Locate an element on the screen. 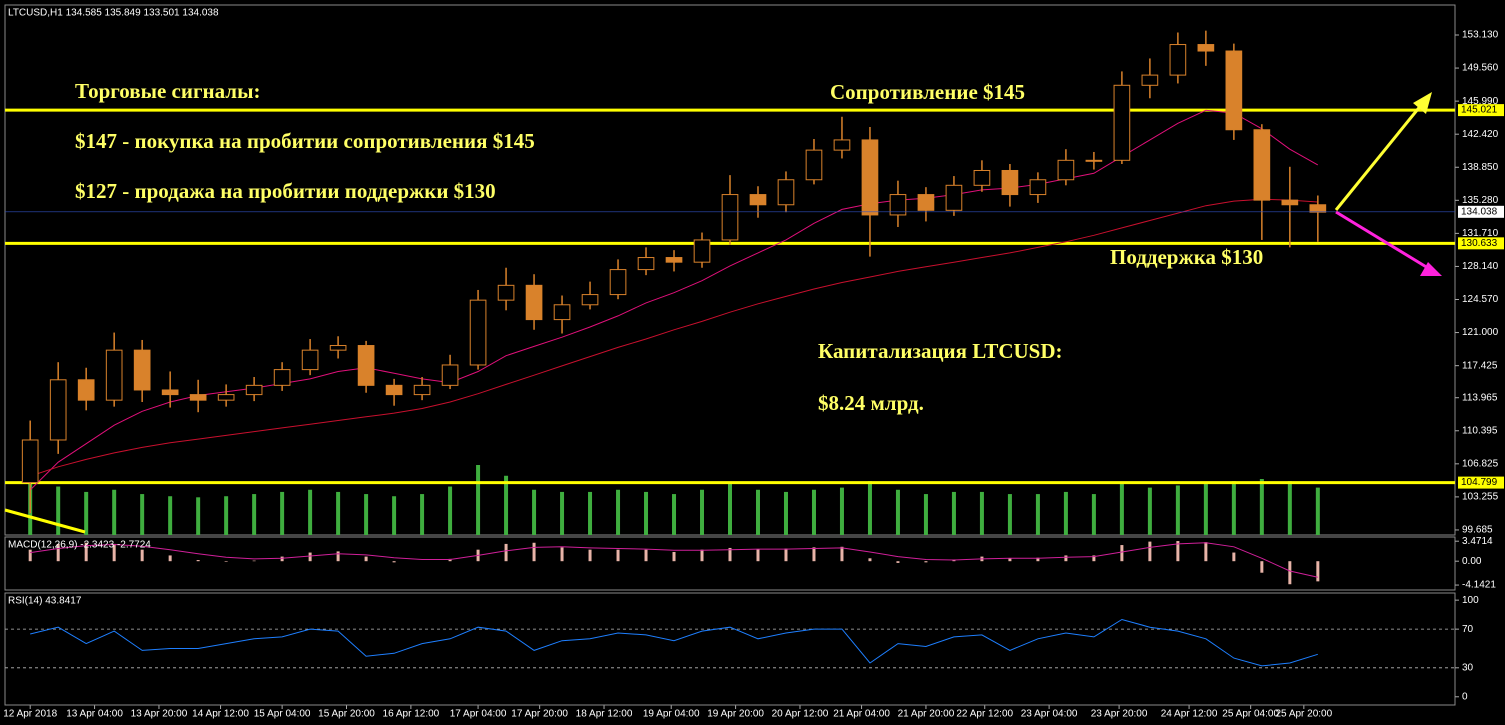  x-tick-label: 16 Apr 12:00 is located at coordinates (411, 714).